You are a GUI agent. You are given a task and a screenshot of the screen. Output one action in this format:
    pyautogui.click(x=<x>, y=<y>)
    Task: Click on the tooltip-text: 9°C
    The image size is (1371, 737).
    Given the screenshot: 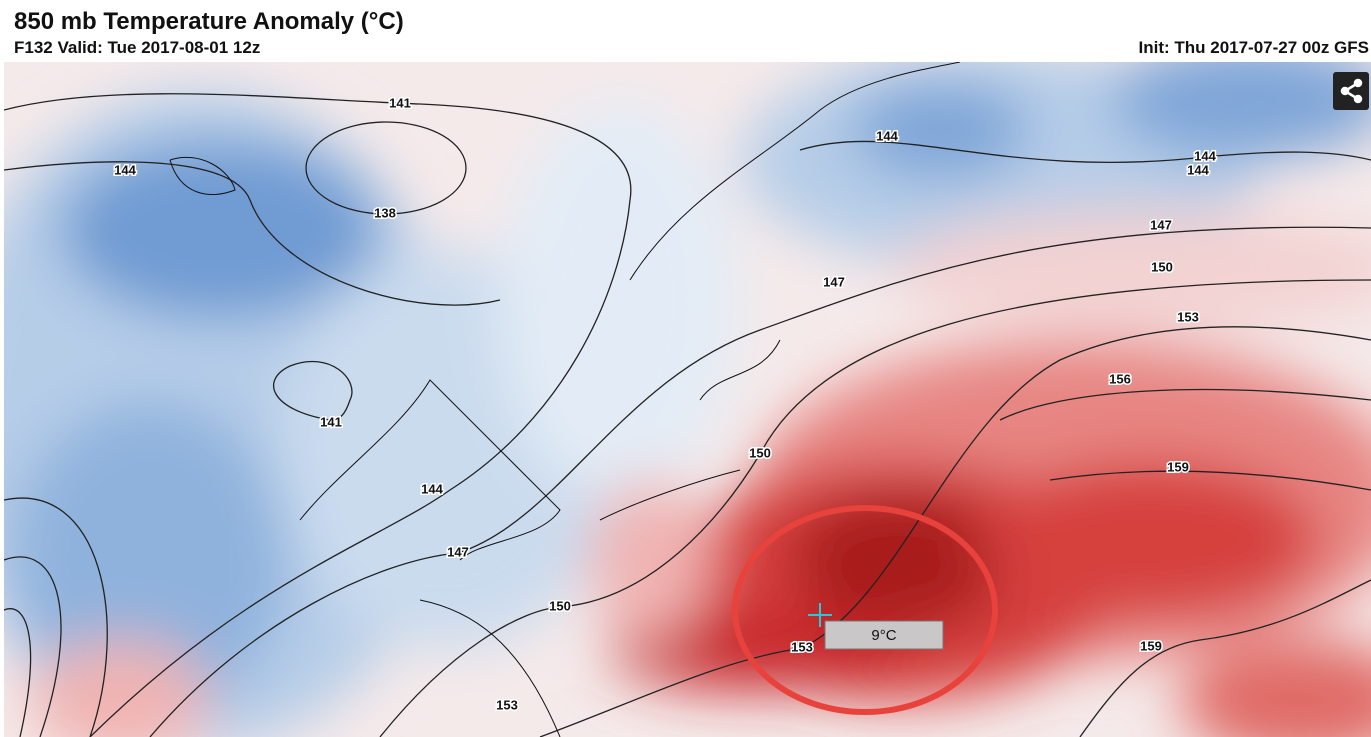 What is the action you would take?
    pyautogui.click(x=883, y=635)
    